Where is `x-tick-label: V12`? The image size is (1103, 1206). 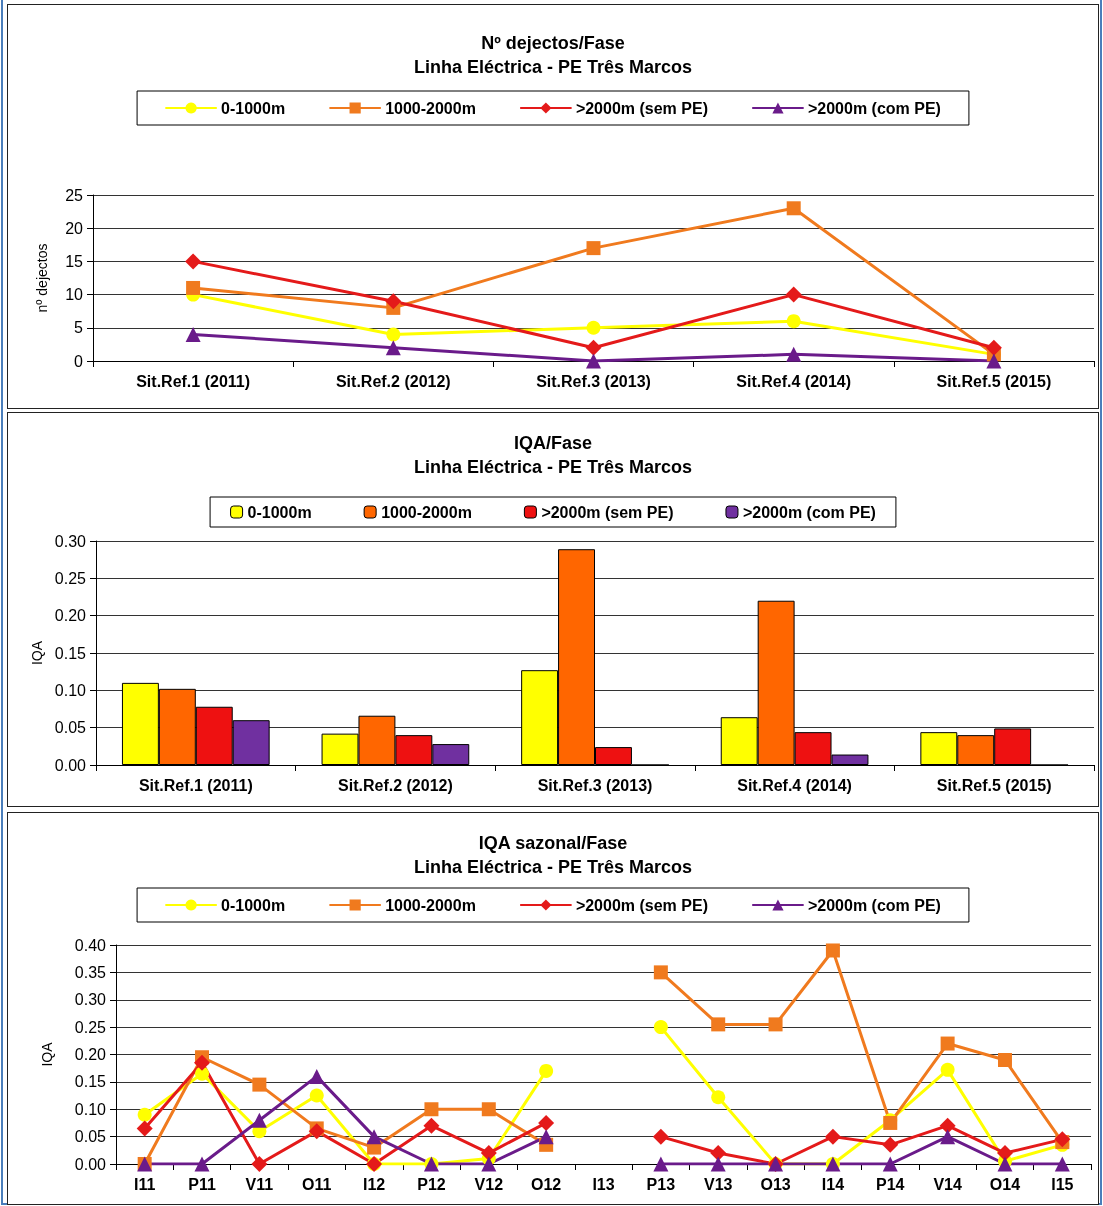 x-tick-label: V12 is located at coordinates (489, 1184).